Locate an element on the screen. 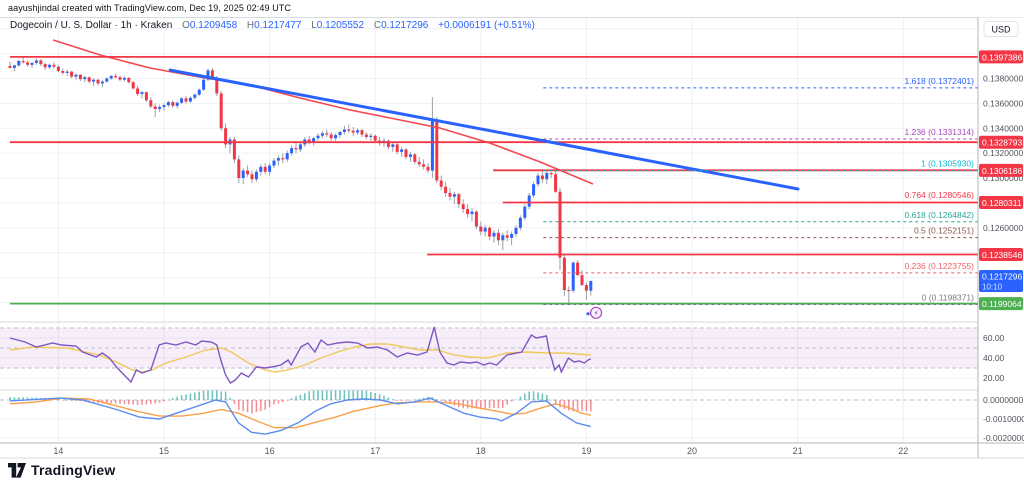 The image size is (1024, 488). date-tick-label: 15 is located at coordinates (164, 451).